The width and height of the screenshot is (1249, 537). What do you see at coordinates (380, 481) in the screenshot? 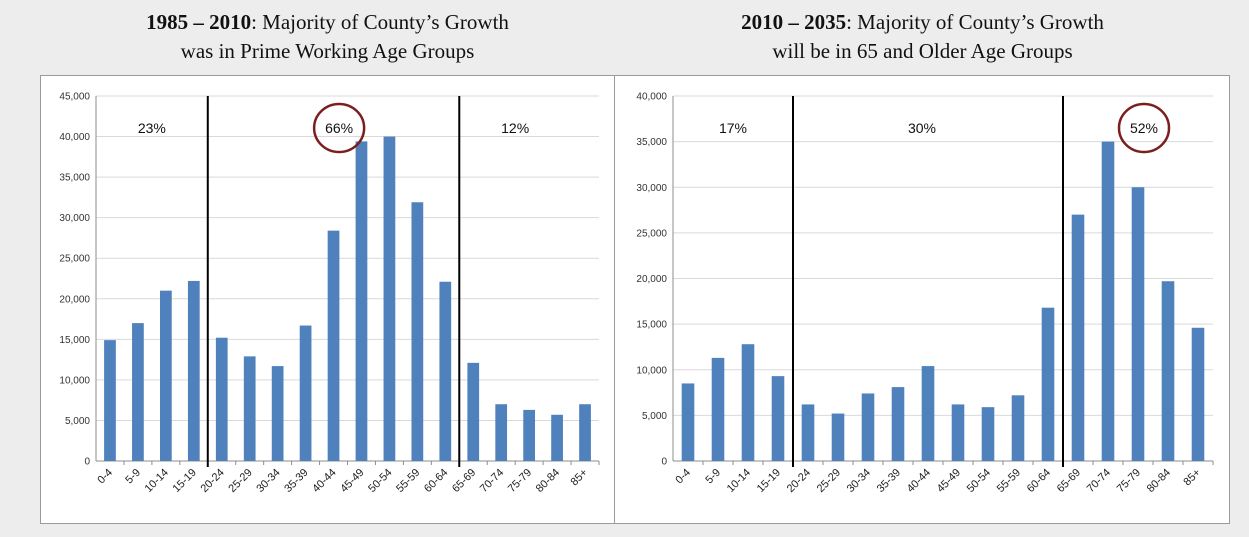
I see `x-tick-label: 50-54` at bounding box center [380, 481].